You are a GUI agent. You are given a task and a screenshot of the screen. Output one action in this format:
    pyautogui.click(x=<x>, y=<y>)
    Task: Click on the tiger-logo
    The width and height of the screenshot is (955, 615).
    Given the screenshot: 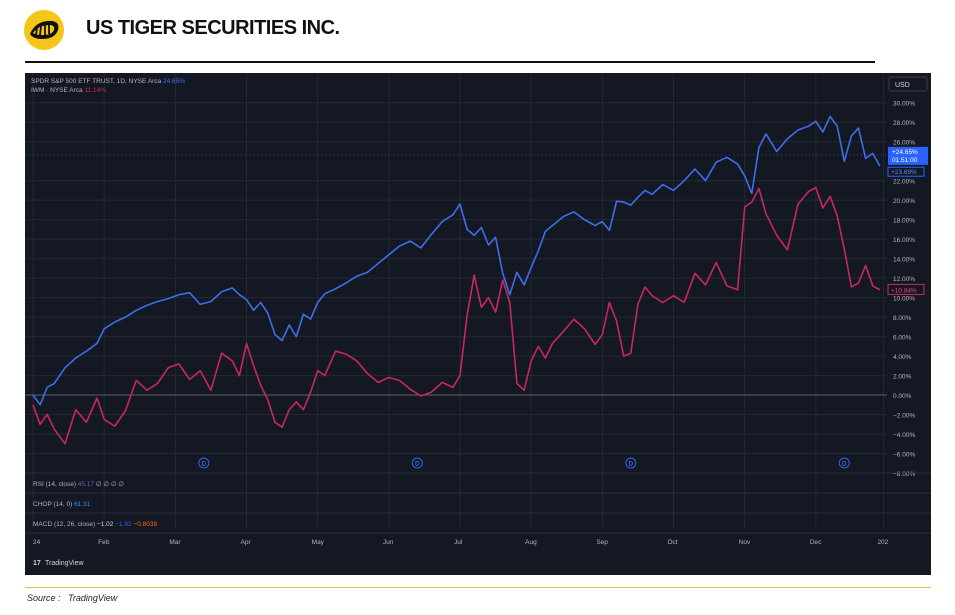 What is the action you would take?
    pyautogui.click(x=44, y=30)
    